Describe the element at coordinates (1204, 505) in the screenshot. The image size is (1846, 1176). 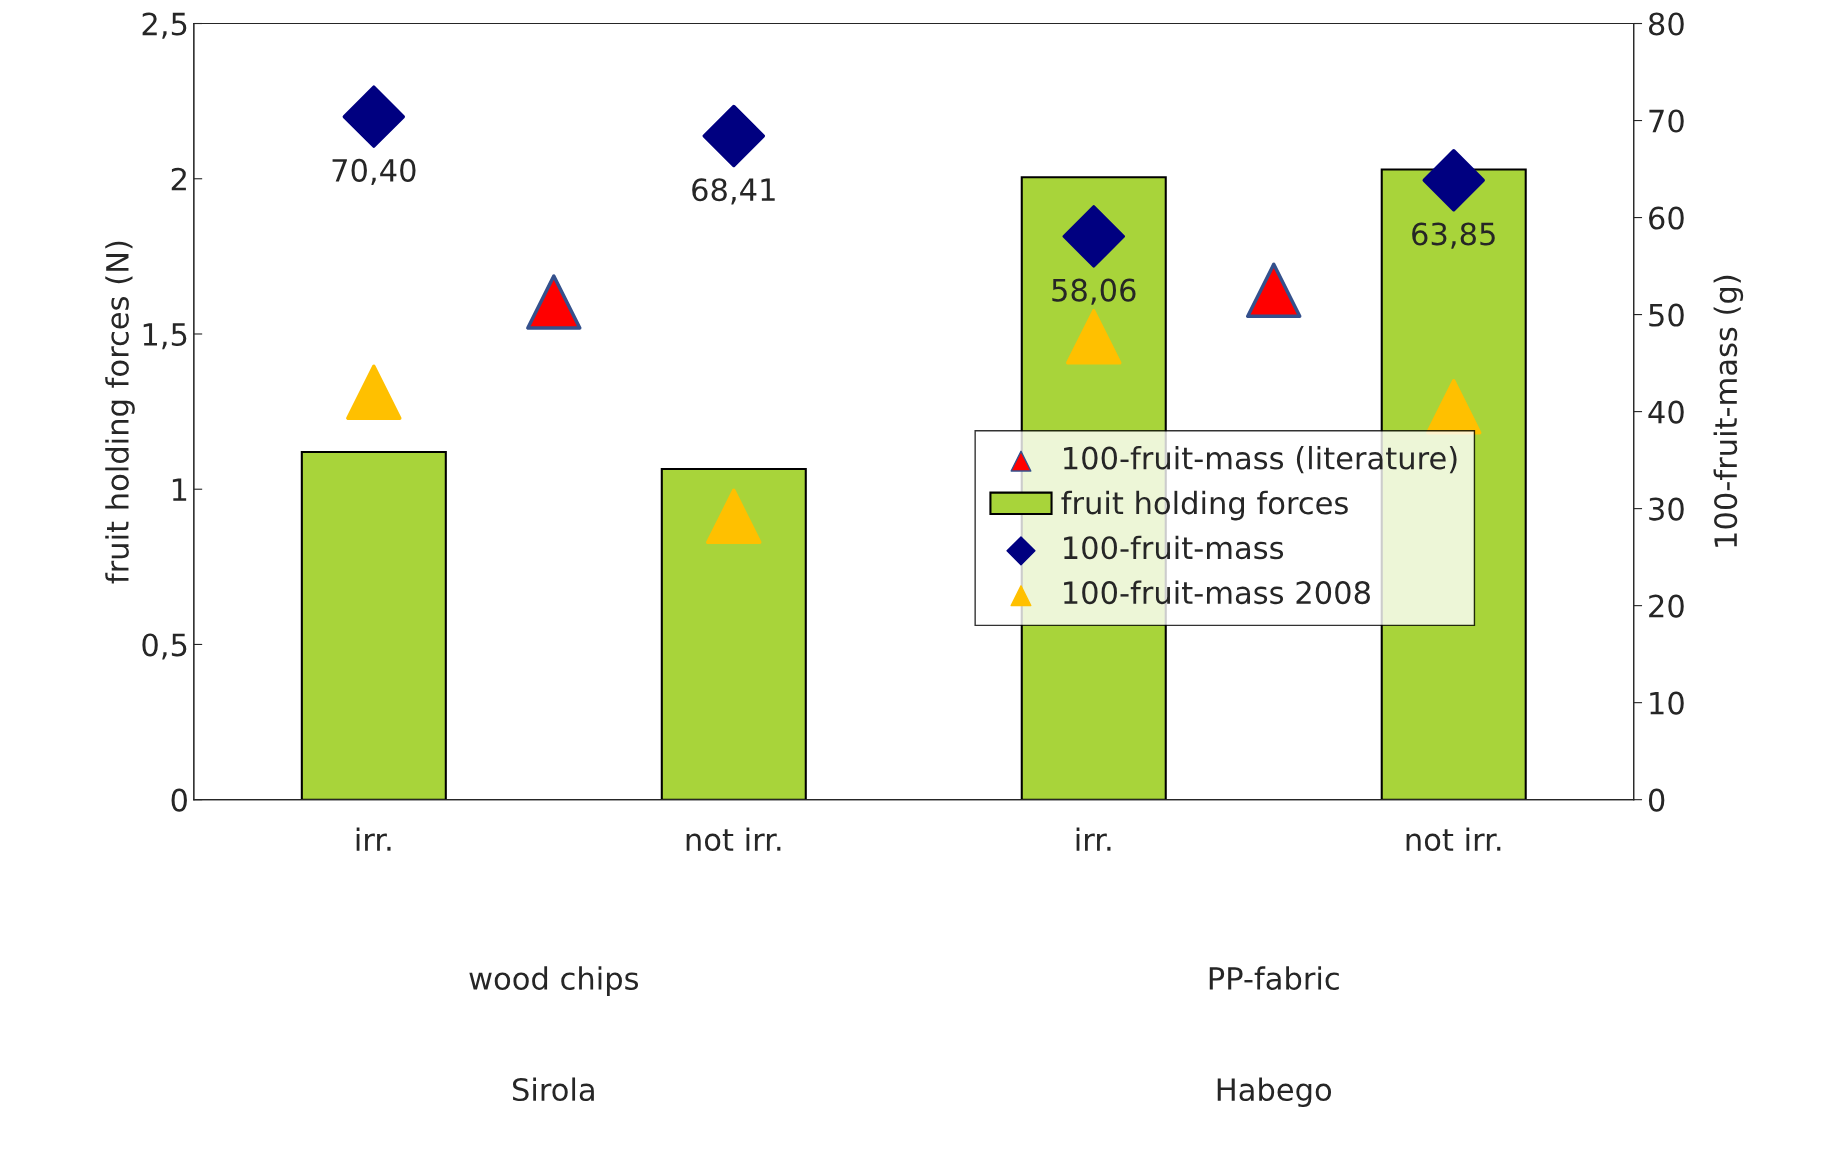
I see `legend-label: fruit holding forces` at that location.